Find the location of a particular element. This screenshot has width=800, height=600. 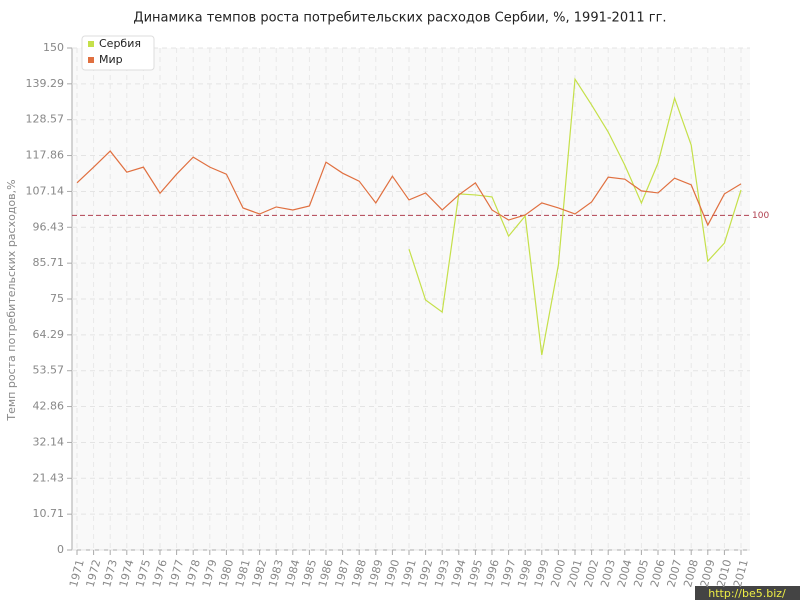

watermark-bg is located at coordinates (747, 593).